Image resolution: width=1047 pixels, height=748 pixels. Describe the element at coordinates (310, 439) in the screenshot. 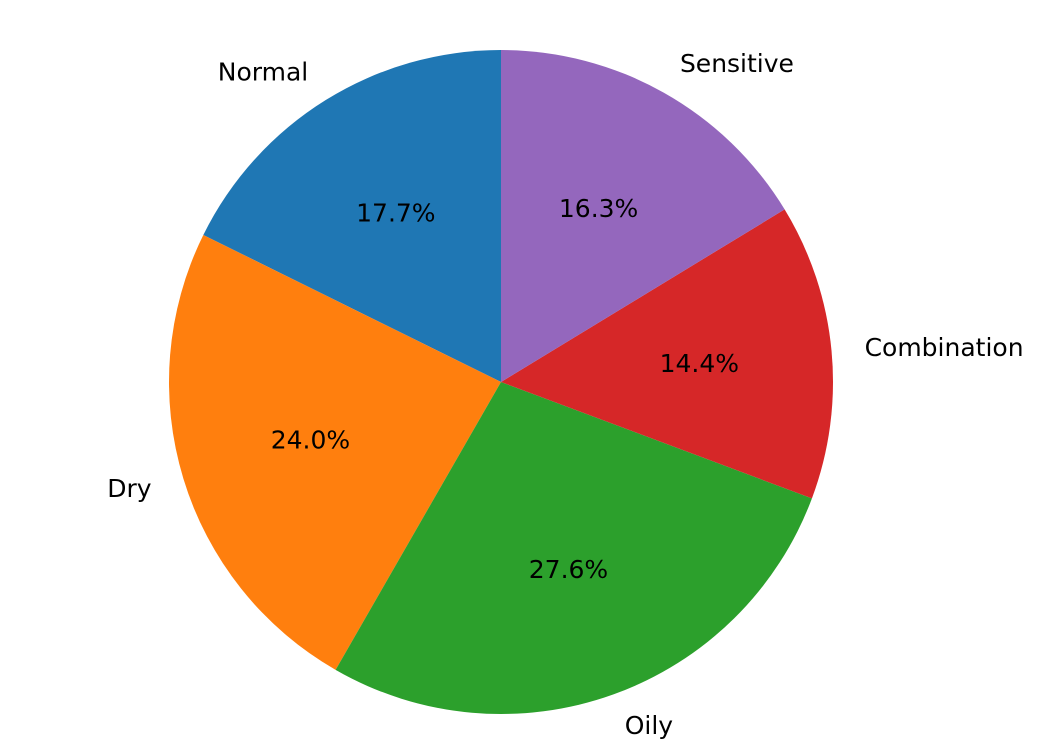

I see `percent-label-dry: 24.0%` at that location.